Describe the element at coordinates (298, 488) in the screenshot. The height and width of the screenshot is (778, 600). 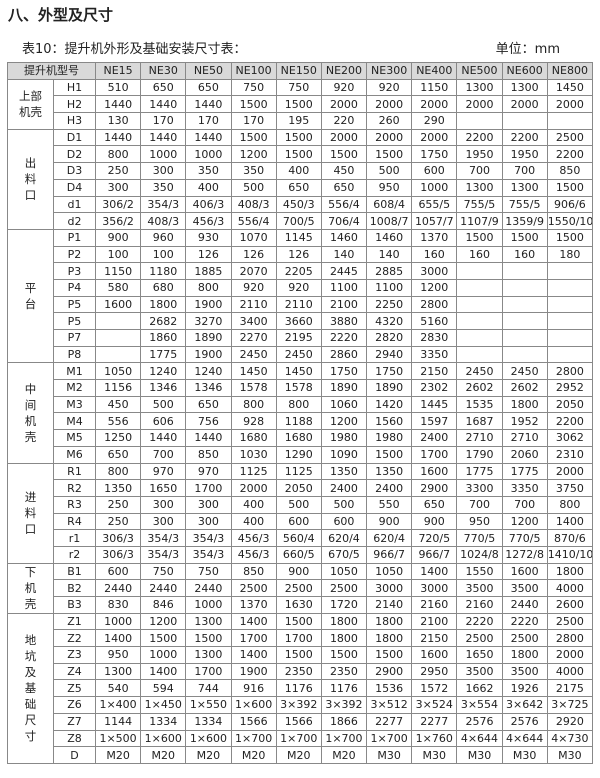
I see `value-cell: 2050` at that location.